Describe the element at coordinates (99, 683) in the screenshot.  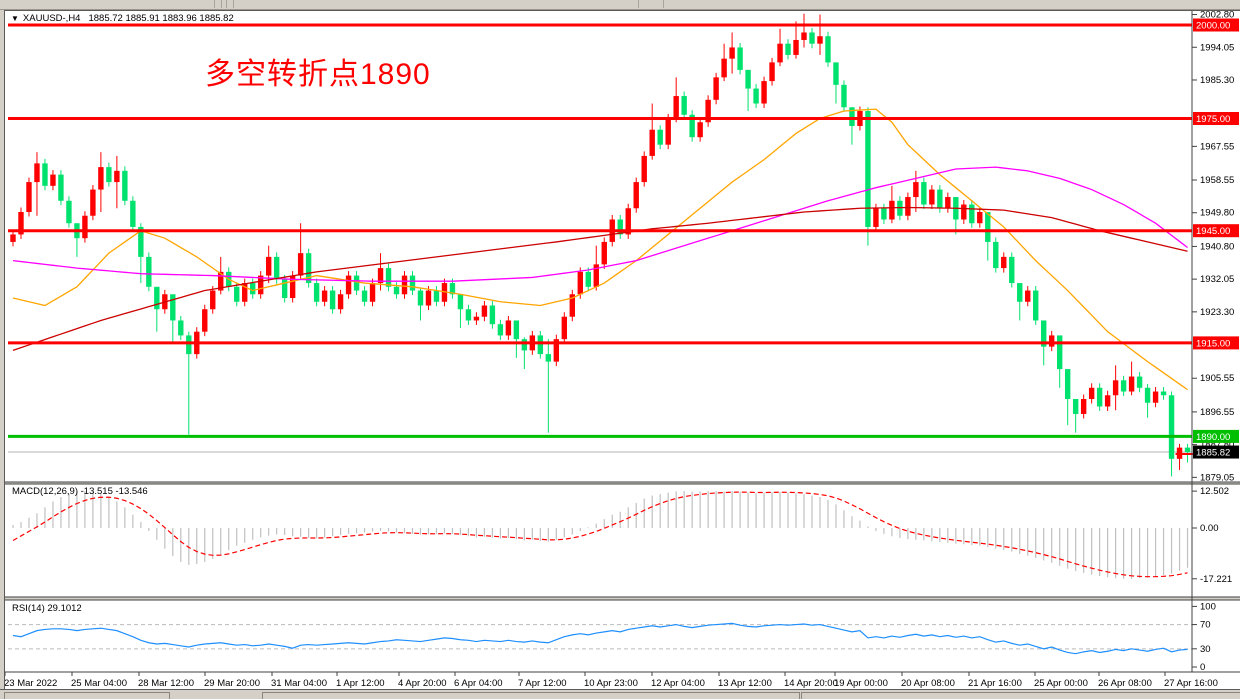
I see `svg-text: 25 Mar 04:00` at that location.